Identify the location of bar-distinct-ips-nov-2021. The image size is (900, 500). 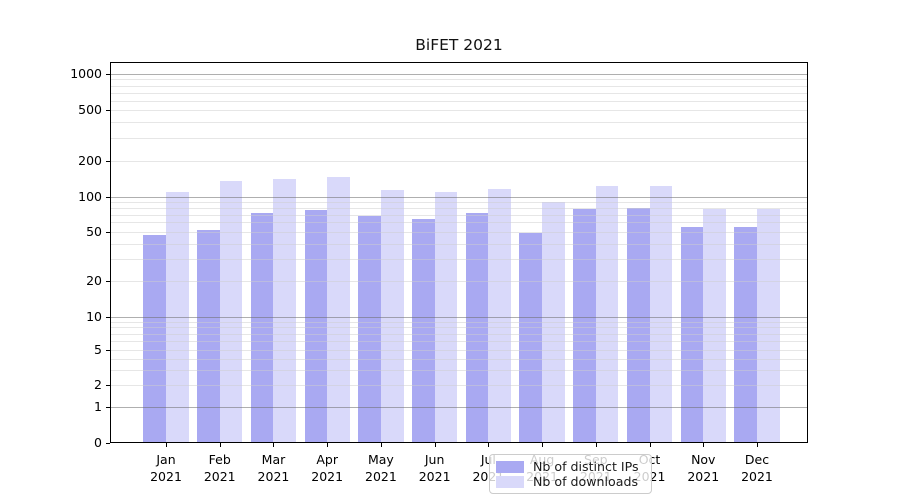
(692, 334).